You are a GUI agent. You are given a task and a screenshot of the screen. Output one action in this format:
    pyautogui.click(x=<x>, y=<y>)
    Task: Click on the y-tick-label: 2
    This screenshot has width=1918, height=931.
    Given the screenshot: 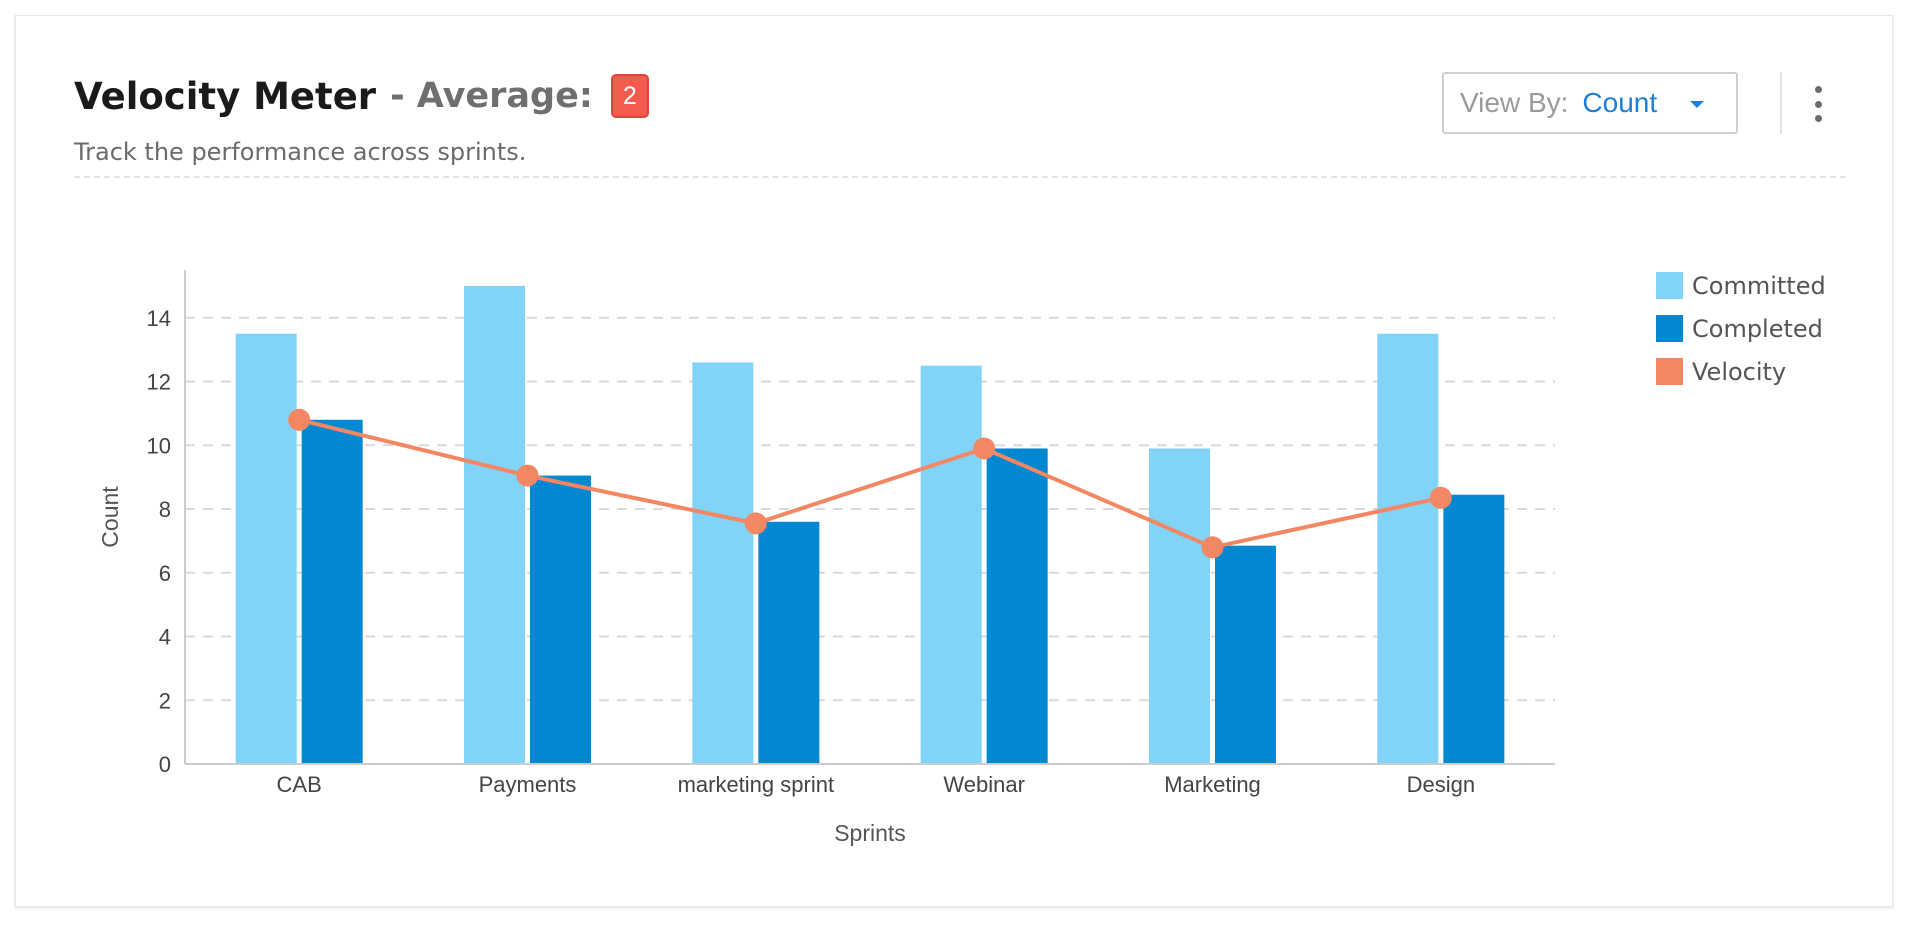 What is the action you would take?
    pyautogui.click(x=165, y=700)
    